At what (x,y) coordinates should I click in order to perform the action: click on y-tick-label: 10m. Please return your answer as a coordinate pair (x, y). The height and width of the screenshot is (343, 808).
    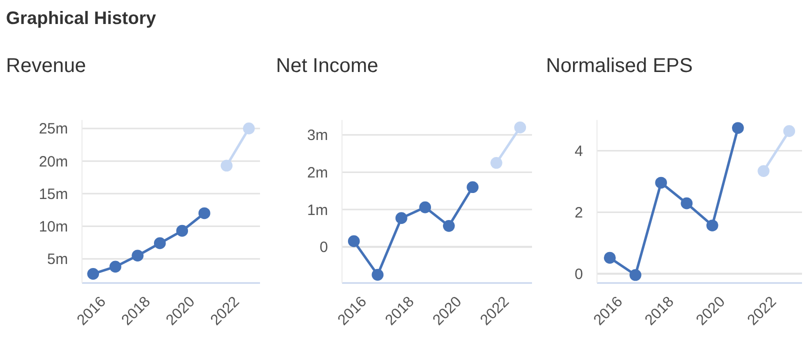
    Looking at the image, I should click on (53, 227).